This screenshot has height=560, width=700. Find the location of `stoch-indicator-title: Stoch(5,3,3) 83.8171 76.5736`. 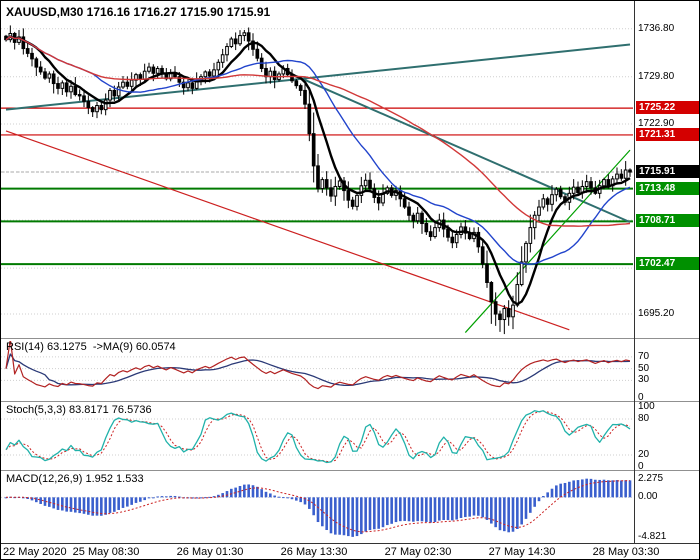

stoch-indicator-title: Stoch(5,3,3) 83.8171 76.5736 is located at coordinates (79, 410).